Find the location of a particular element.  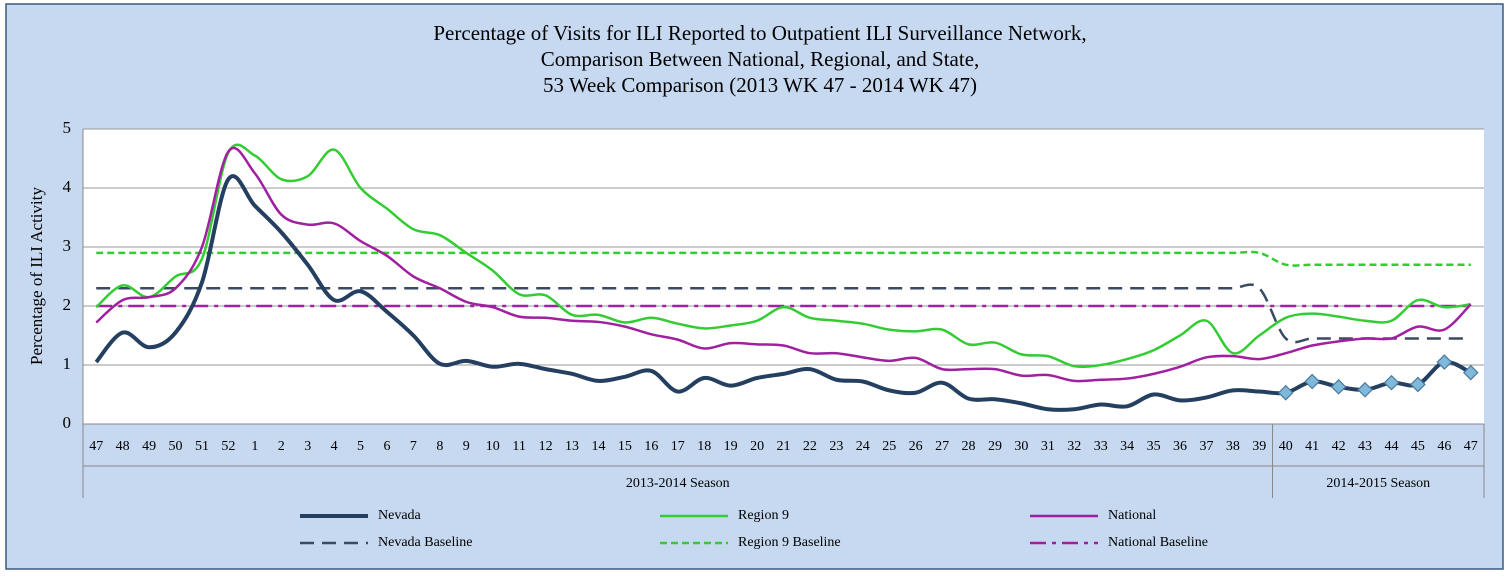

x-tick-label: 23 is located at coordinates (836, 446).